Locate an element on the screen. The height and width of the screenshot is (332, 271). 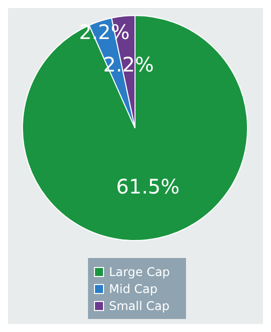
legend-label: Large Cap is located at coordinates (139, 271).